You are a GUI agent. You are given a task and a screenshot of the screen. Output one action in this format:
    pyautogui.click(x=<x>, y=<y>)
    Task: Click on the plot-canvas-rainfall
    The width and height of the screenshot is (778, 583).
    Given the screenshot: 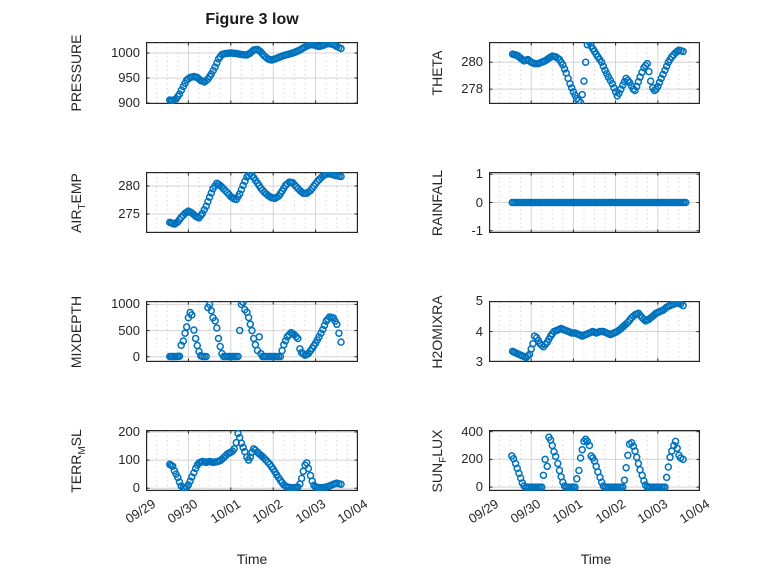 What is the action you would take?
    pyautogui.click(x=594, y=202)
    